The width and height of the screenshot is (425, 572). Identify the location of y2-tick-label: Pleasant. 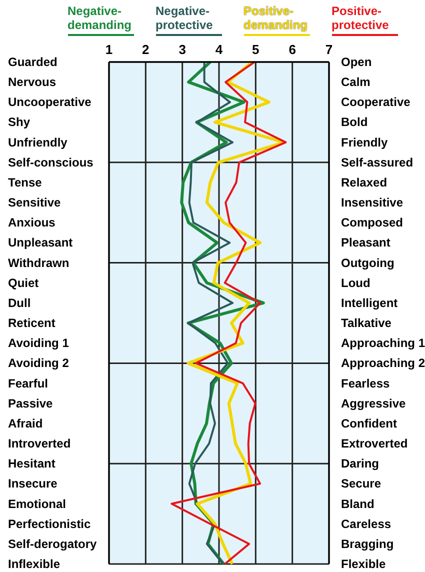
(365, 243).